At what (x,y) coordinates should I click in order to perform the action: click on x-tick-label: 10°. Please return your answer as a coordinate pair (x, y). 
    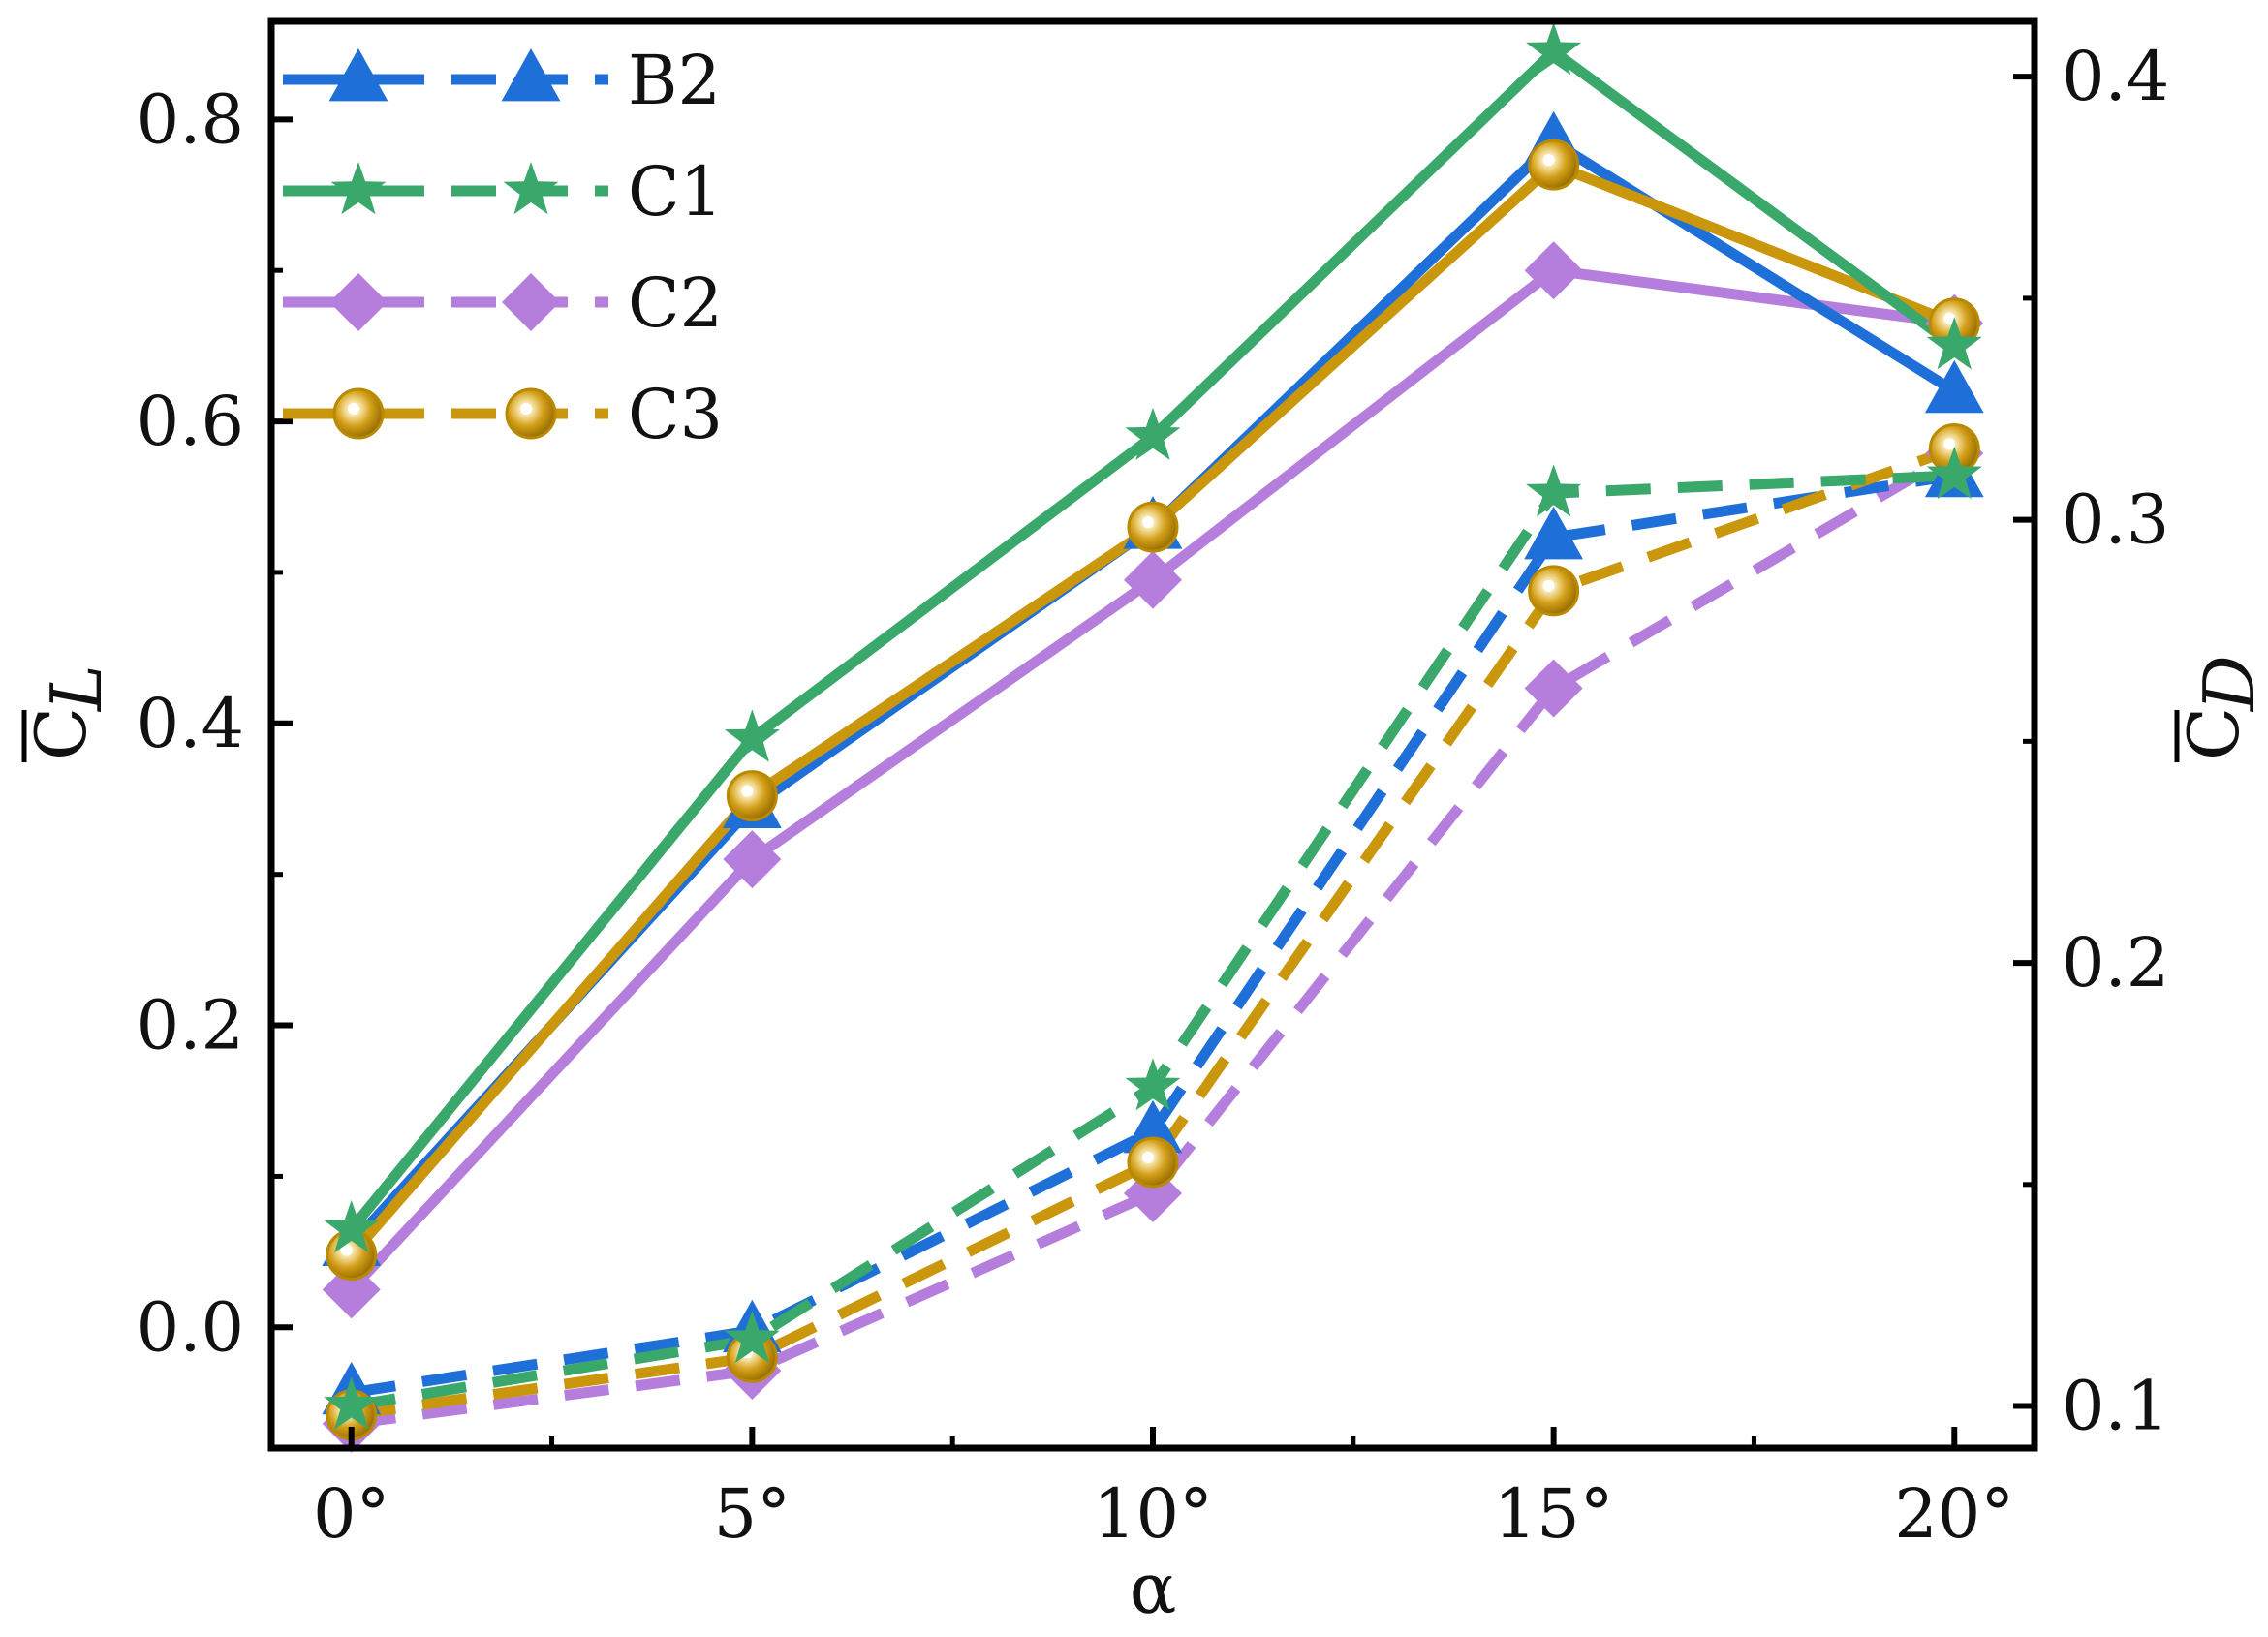
    Looking at the image, I should click on (1153, 1514).